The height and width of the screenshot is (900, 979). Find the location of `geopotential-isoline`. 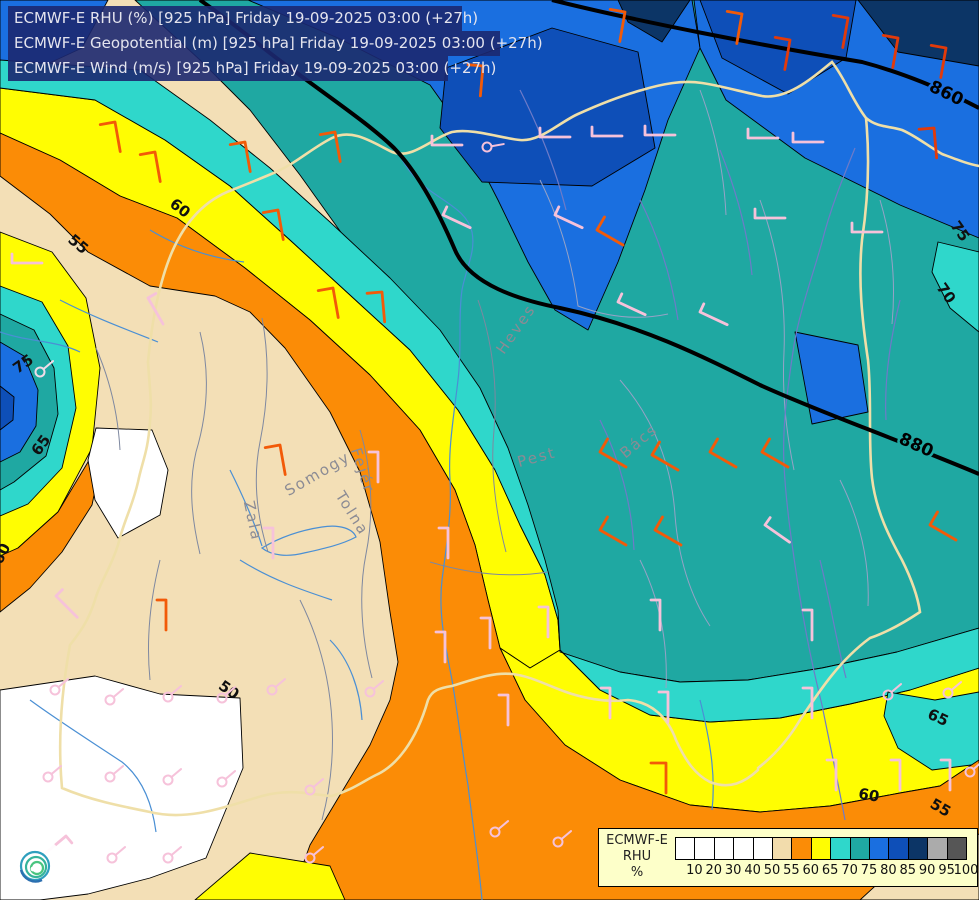

geopotential-isoline is located at coordinates (765, 55).